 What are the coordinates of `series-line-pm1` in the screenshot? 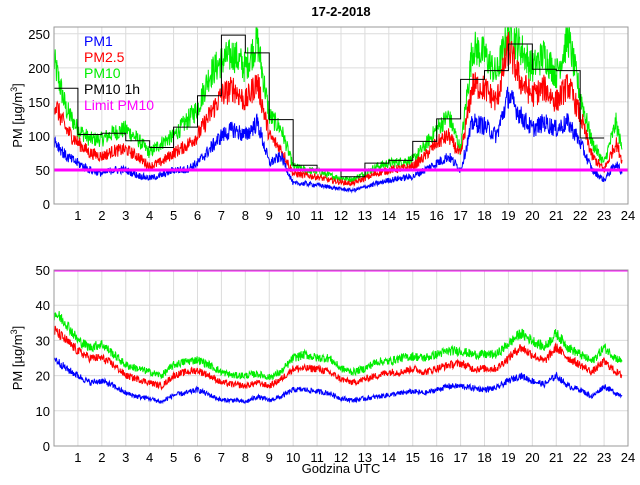 It's located at (338, 381).